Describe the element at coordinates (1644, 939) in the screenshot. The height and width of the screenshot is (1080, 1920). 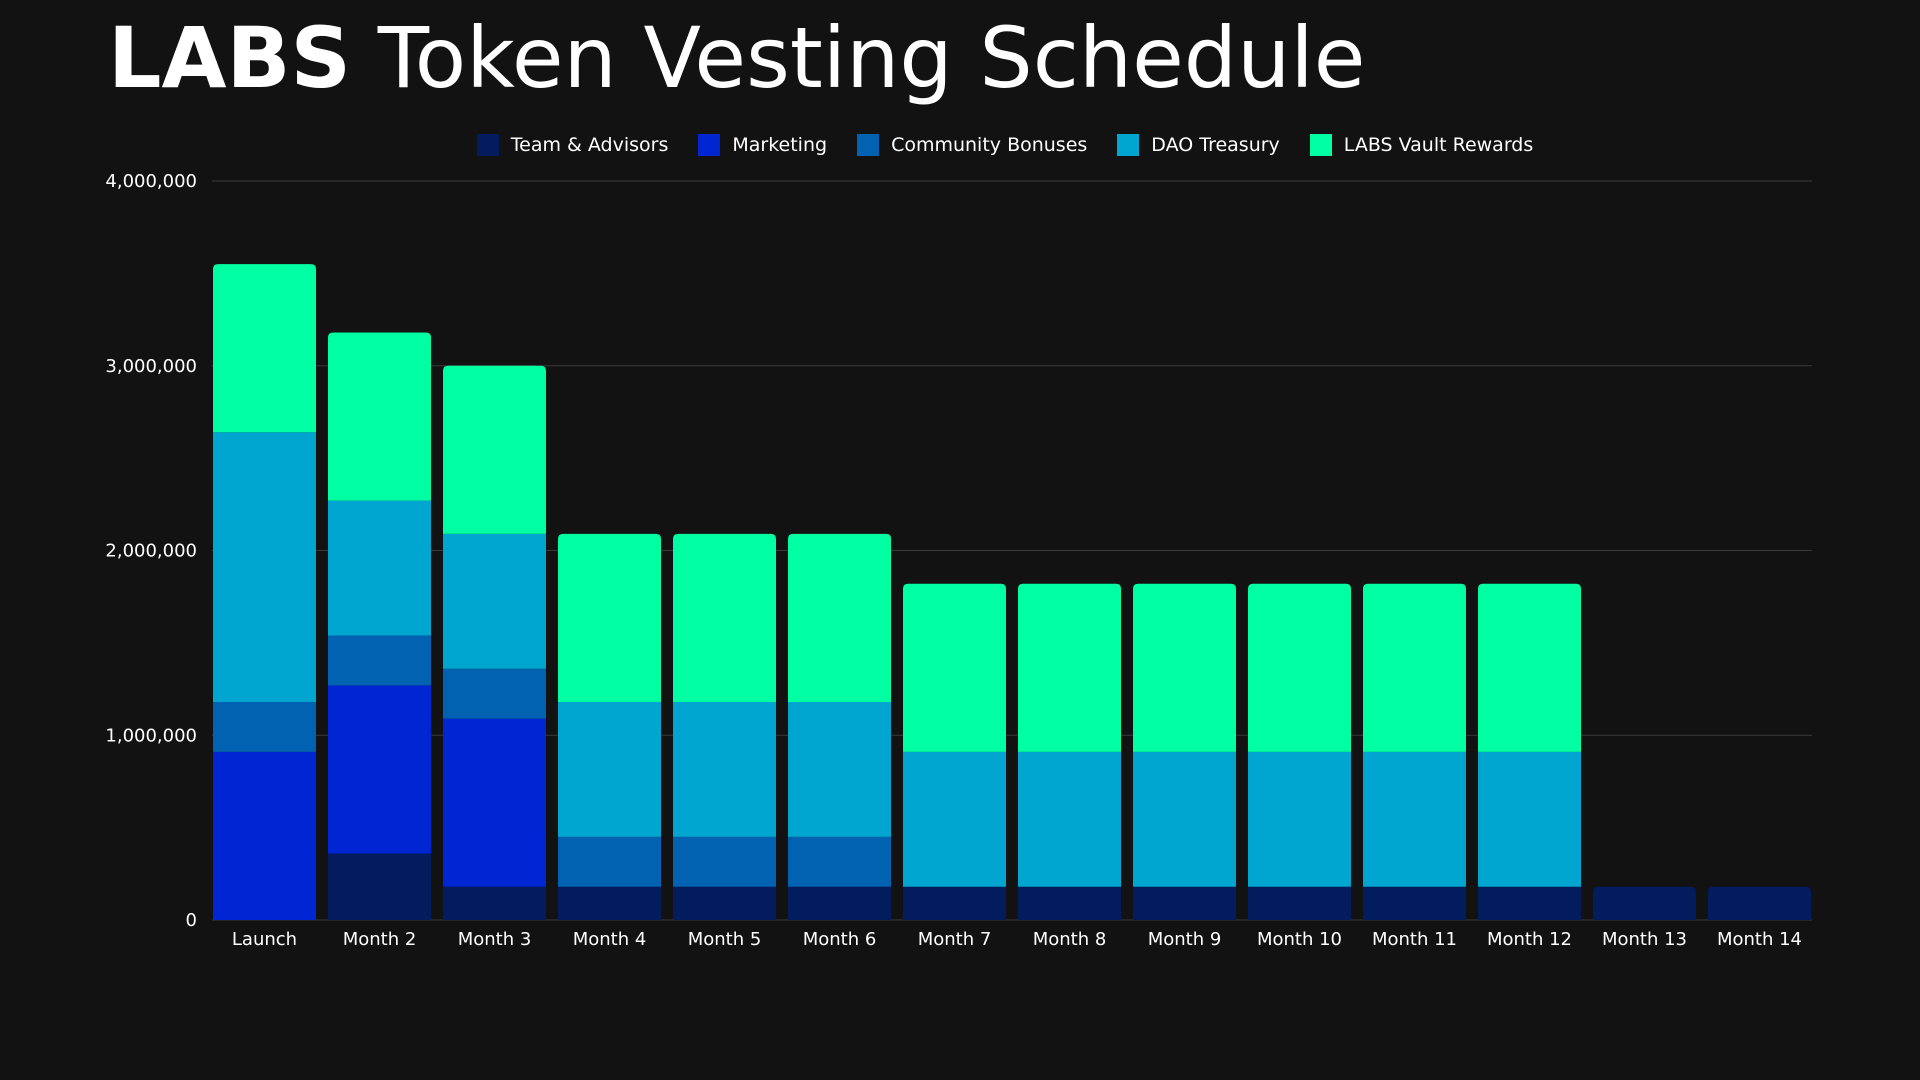
I see `x-tick-label: Month 13` at that location.